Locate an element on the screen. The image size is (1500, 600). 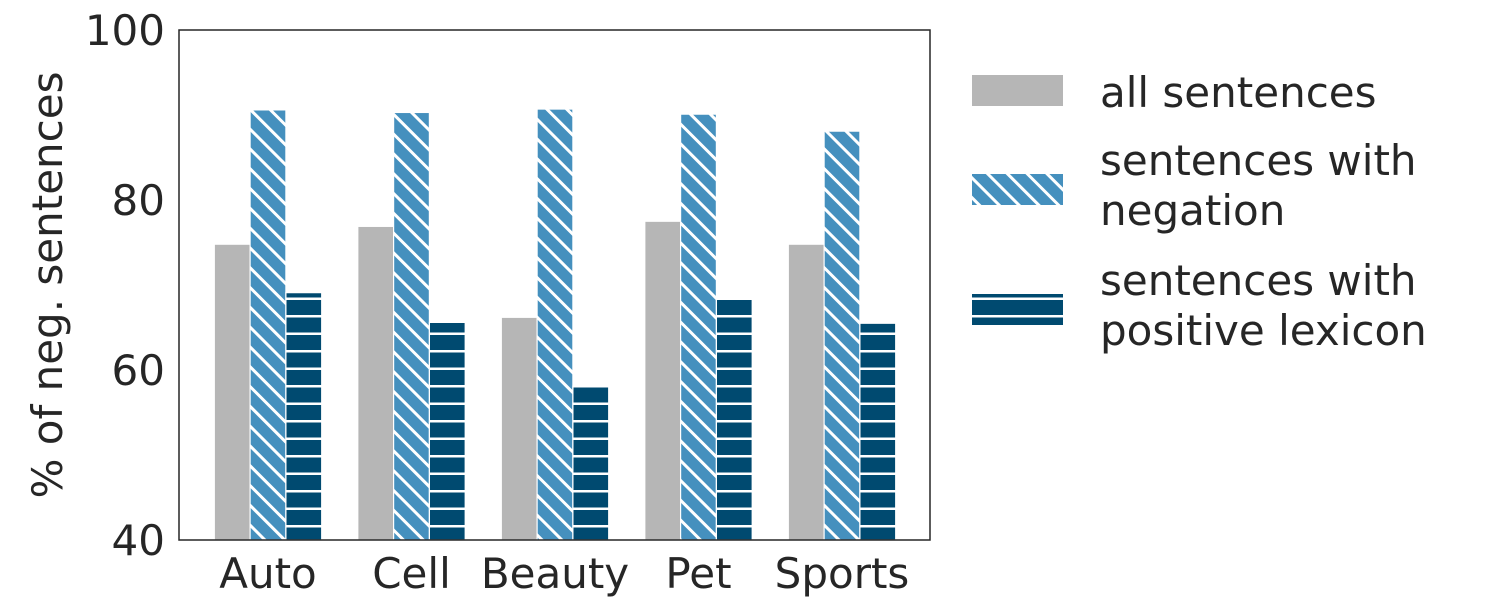
y-tick-label: 60 is located at coordinates (138, 370).